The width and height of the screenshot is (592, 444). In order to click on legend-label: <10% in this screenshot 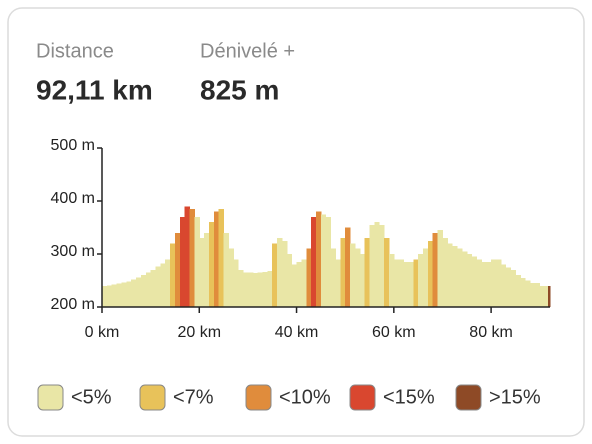, I will do `click(305, 397)`.